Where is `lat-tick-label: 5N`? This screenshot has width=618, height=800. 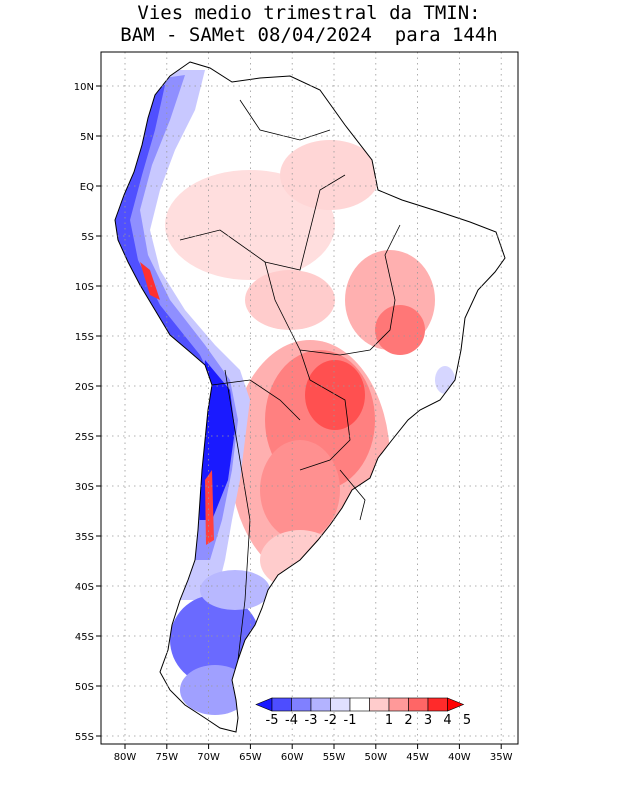
lat-tick-label: 5N is located at coordinates (87, 137).